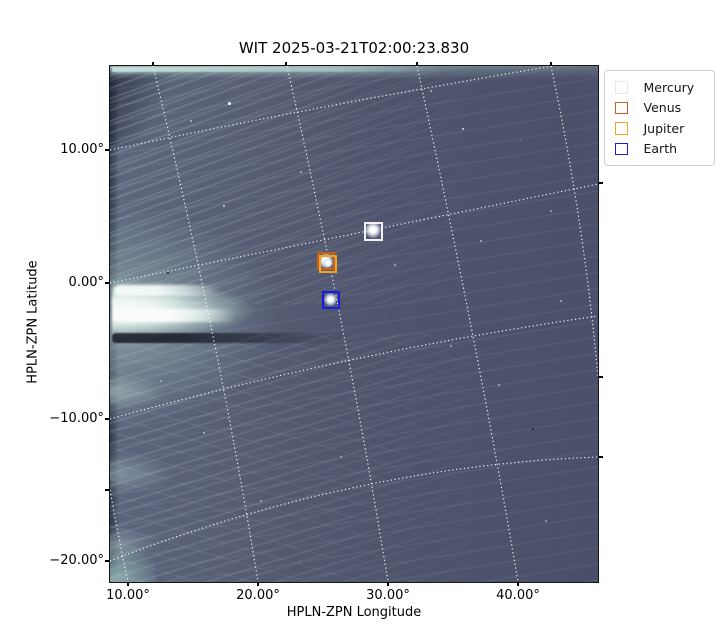  I want to click on legend-label: Venus, so click(662, 108).